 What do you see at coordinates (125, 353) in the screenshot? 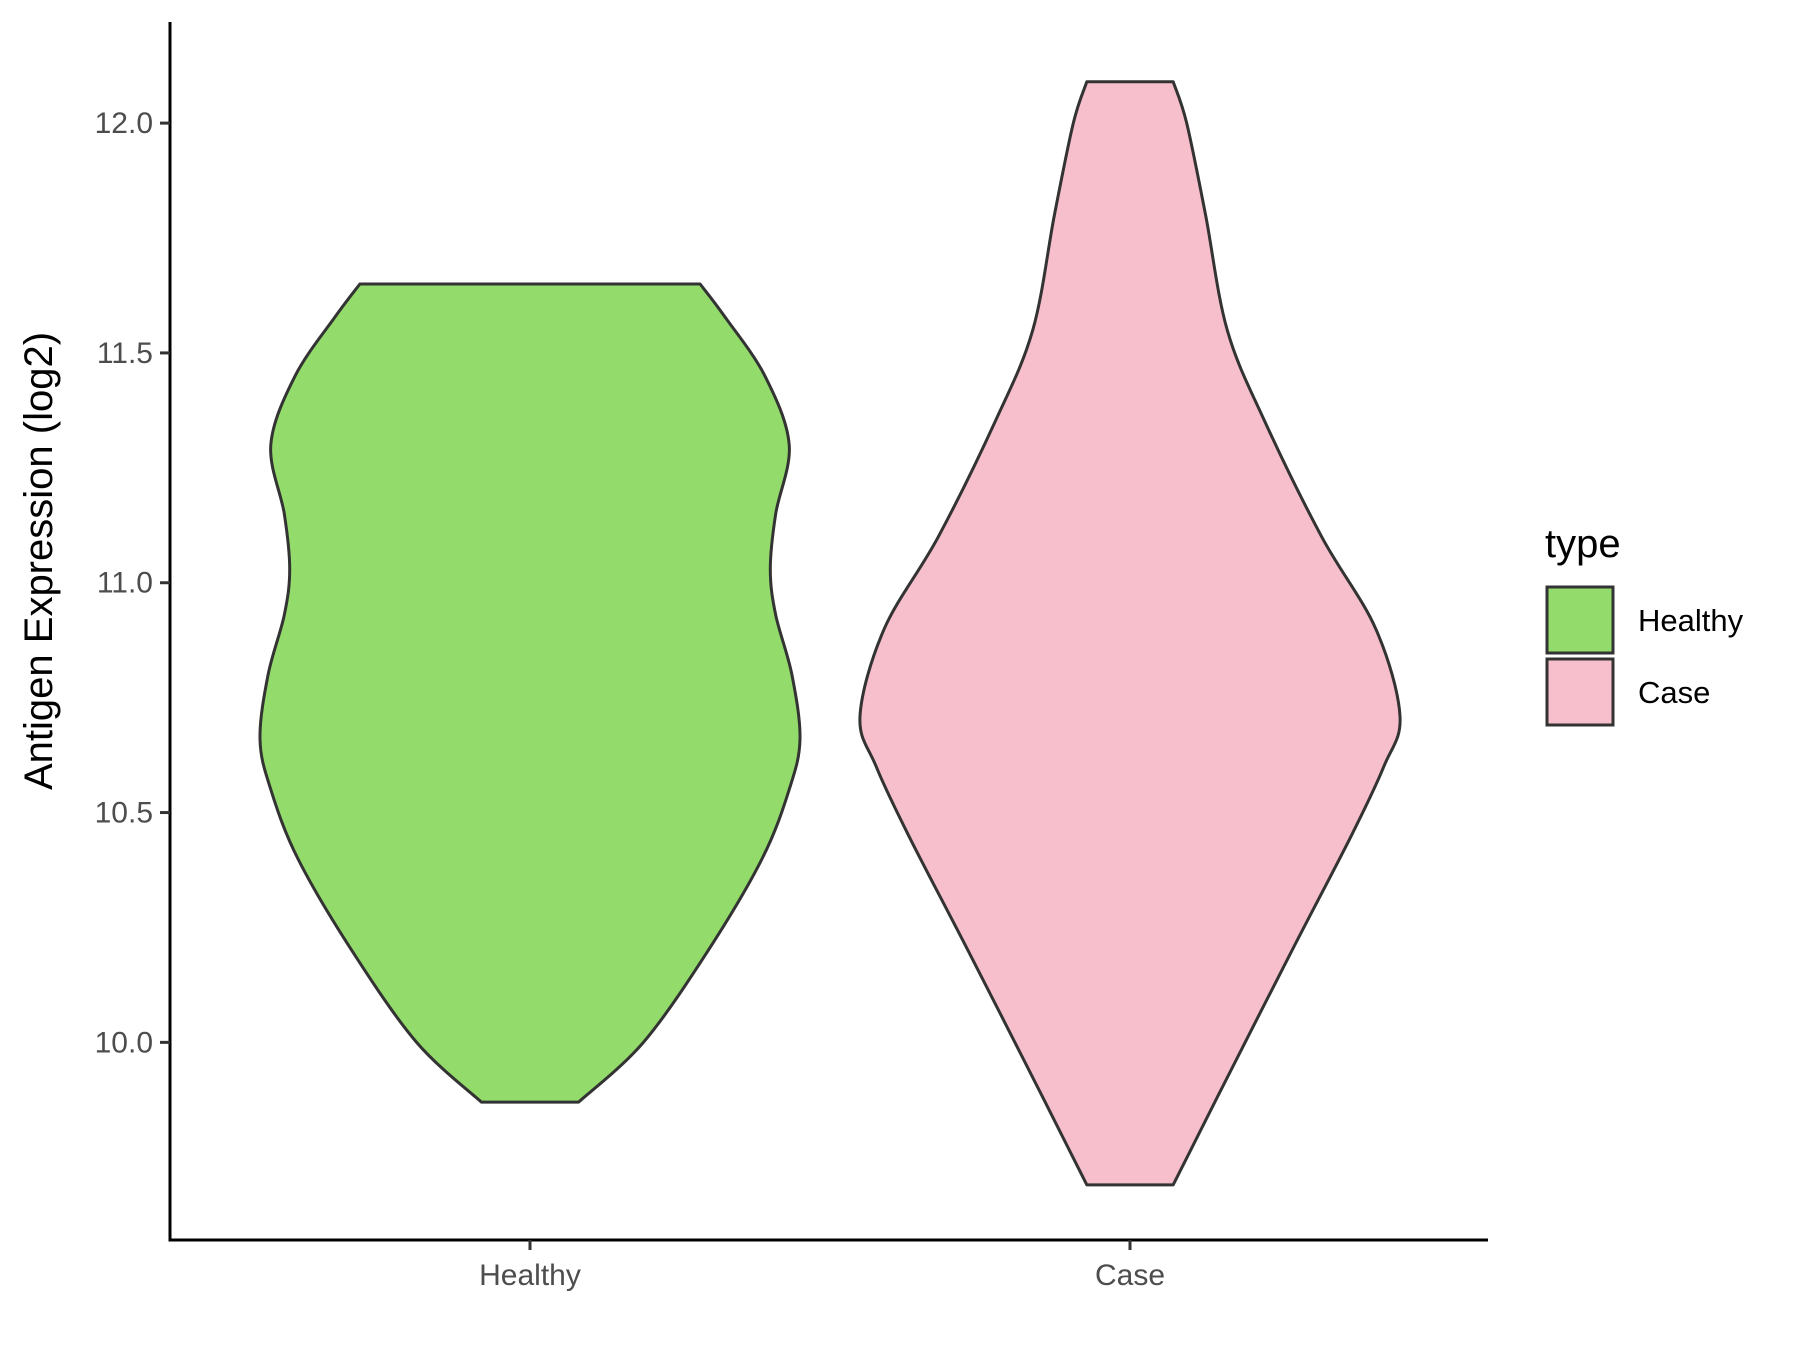
I see `y-tick-label: 11.5` at bounding box center [125, 353].